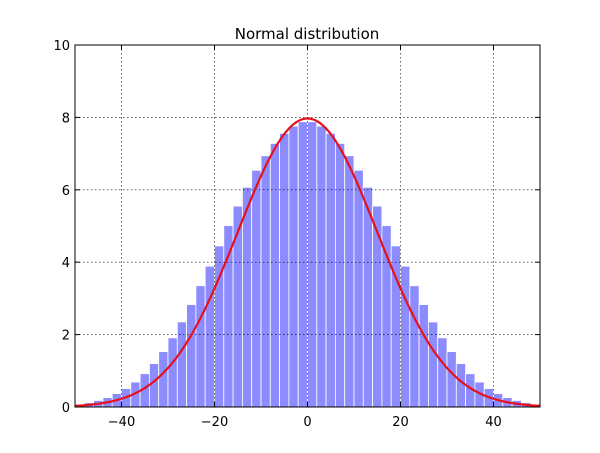 The image size is (600, 453). I want to click on y-tick-label: 0, so click(66, 408).